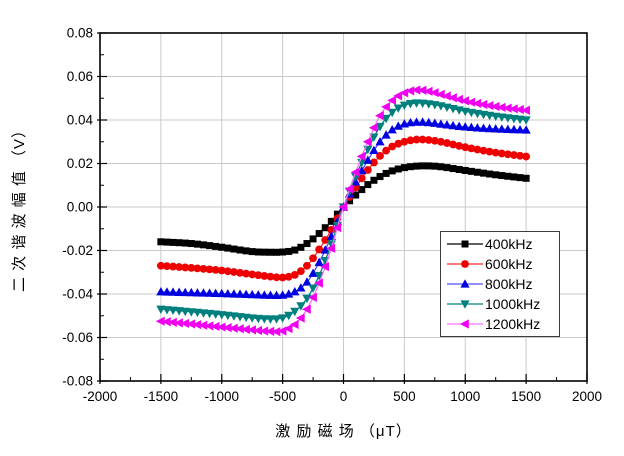 The height and width of the screenshot is (456, 624). Describe the element at coordinates (587, 396) in the screenshot. I see `x-tick-label: 2000` at that location.